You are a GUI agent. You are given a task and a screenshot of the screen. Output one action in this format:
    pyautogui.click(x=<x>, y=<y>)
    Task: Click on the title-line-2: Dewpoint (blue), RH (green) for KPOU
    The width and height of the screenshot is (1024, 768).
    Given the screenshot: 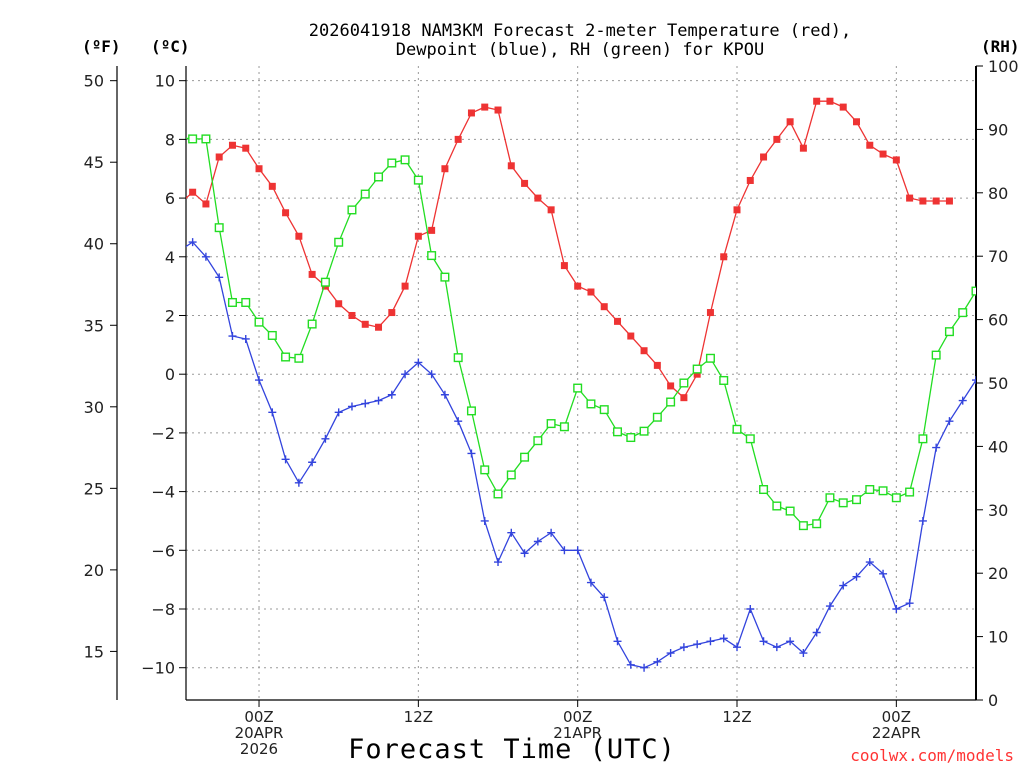 What is the action you would take?
    pyautogui.click(x=580, y=50)
    